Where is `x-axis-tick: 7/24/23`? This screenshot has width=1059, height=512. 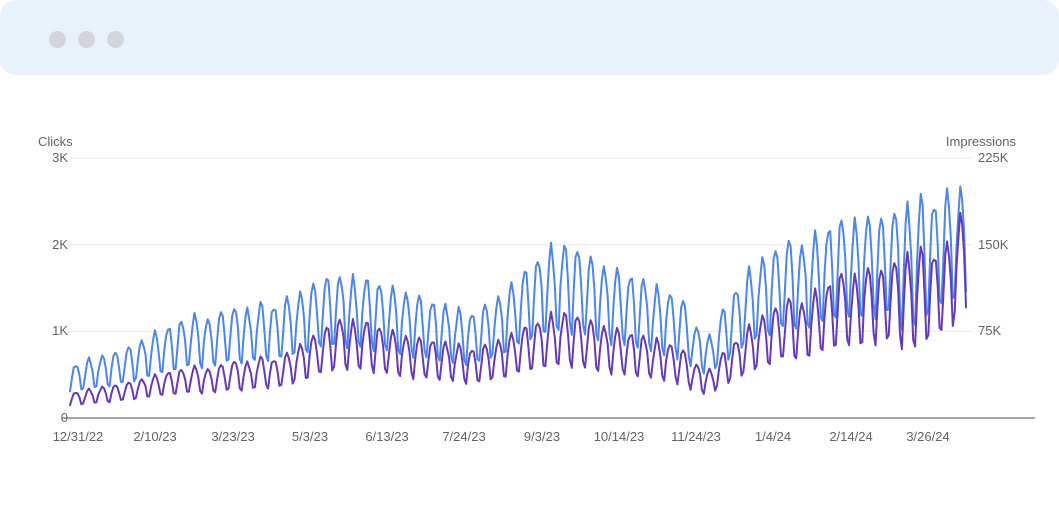 x-axis-tick: 7/24/23 is located at coordinates (464, 436).